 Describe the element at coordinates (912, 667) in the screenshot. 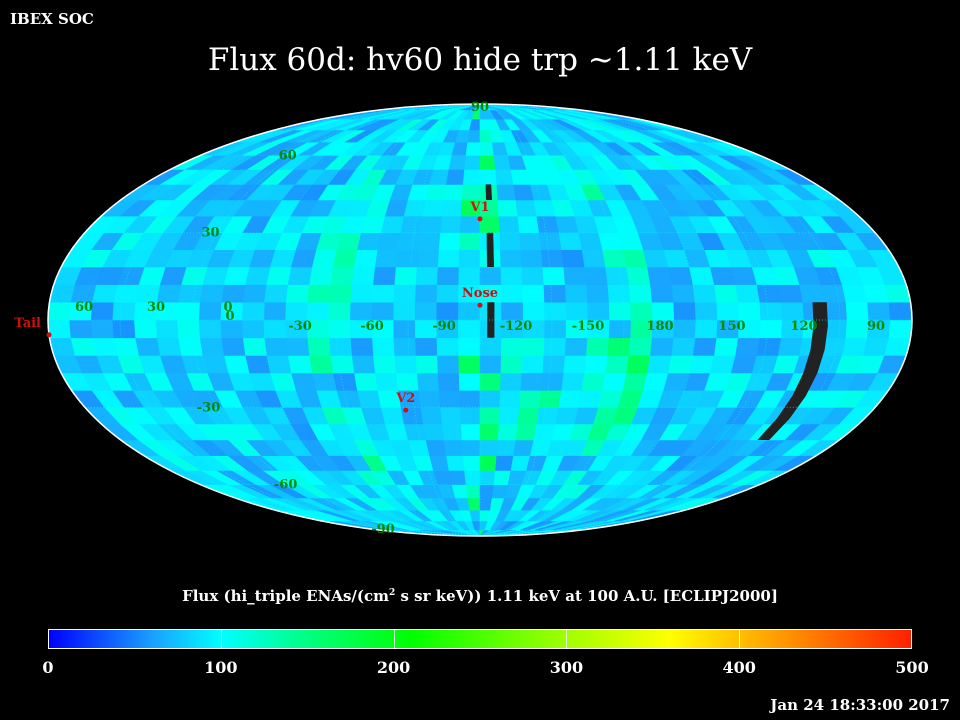

I see `colorbar-tick-label: 500` at that location.